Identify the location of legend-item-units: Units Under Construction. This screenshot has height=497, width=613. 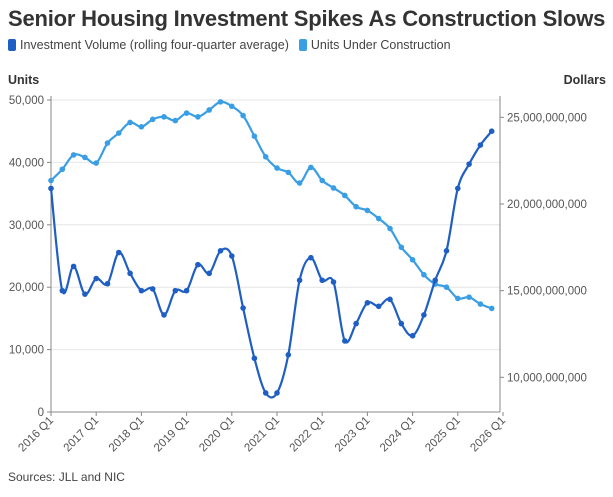
(374, 45).